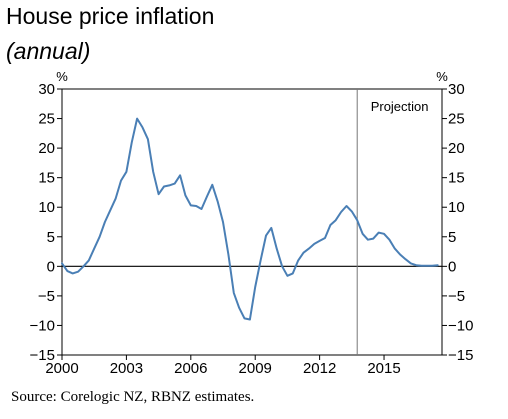 The width and height of the screenshot is (508, 419). Describe the element at coordinates (46, 148) in the screenshot. I see `y-tick-left-label: 20` at that location.